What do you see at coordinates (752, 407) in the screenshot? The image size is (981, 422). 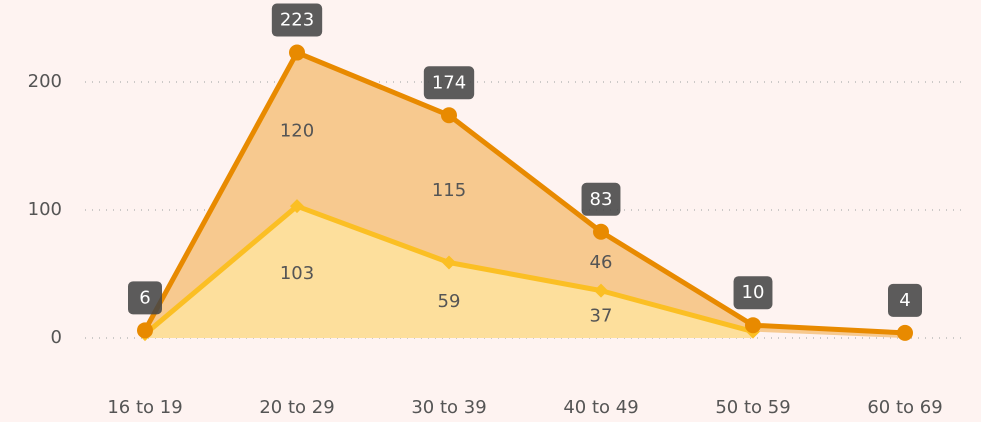 I see `x-tick-label: 50 to 59` at bounding box center [752, 407].